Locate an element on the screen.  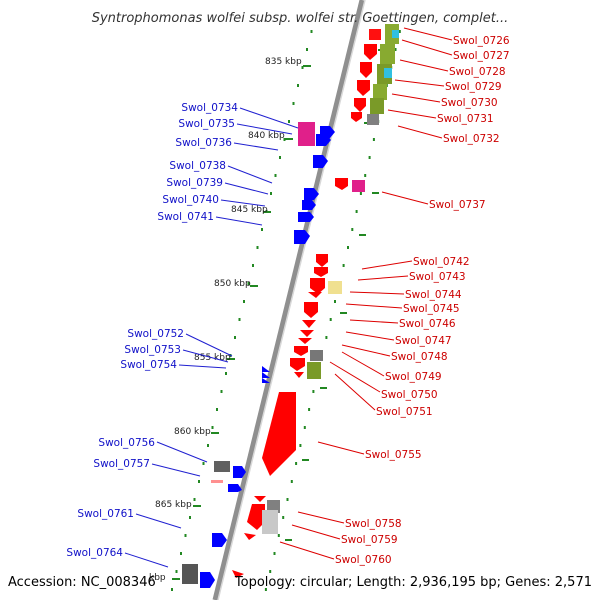
gene-swol-0737-a is located at coordinates (341, 184).